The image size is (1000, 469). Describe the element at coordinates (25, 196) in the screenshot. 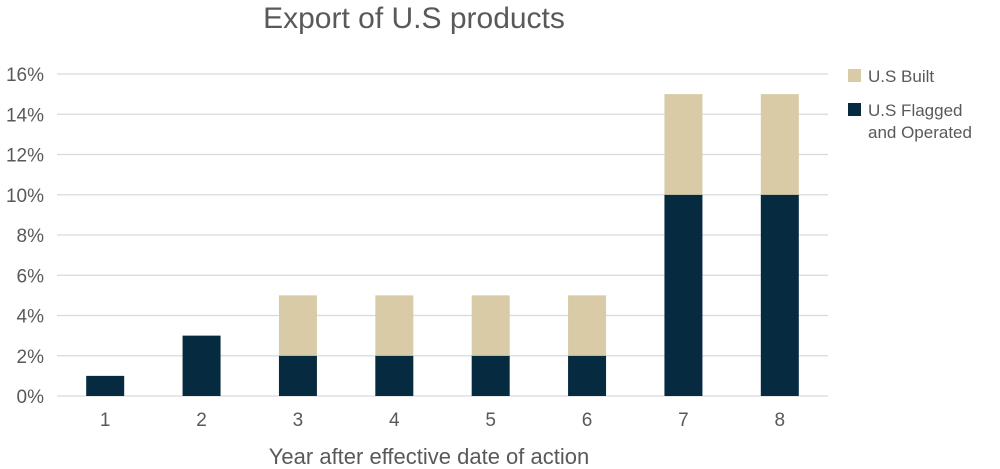

I see `y-tick-label: 10%` at that location.